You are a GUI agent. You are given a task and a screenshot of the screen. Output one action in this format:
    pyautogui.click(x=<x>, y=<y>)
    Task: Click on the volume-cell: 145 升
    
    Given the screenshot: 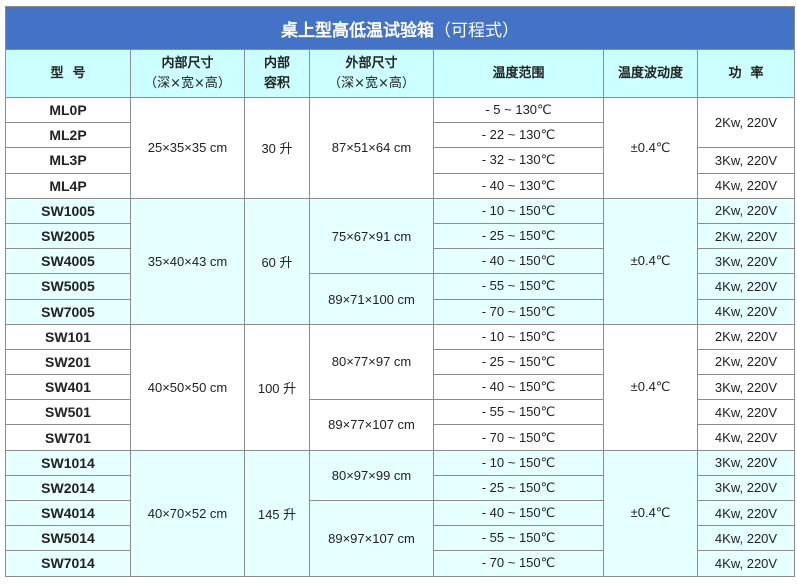 What is the action you would take?
    pyautogui.click(x=277, y=513)
    